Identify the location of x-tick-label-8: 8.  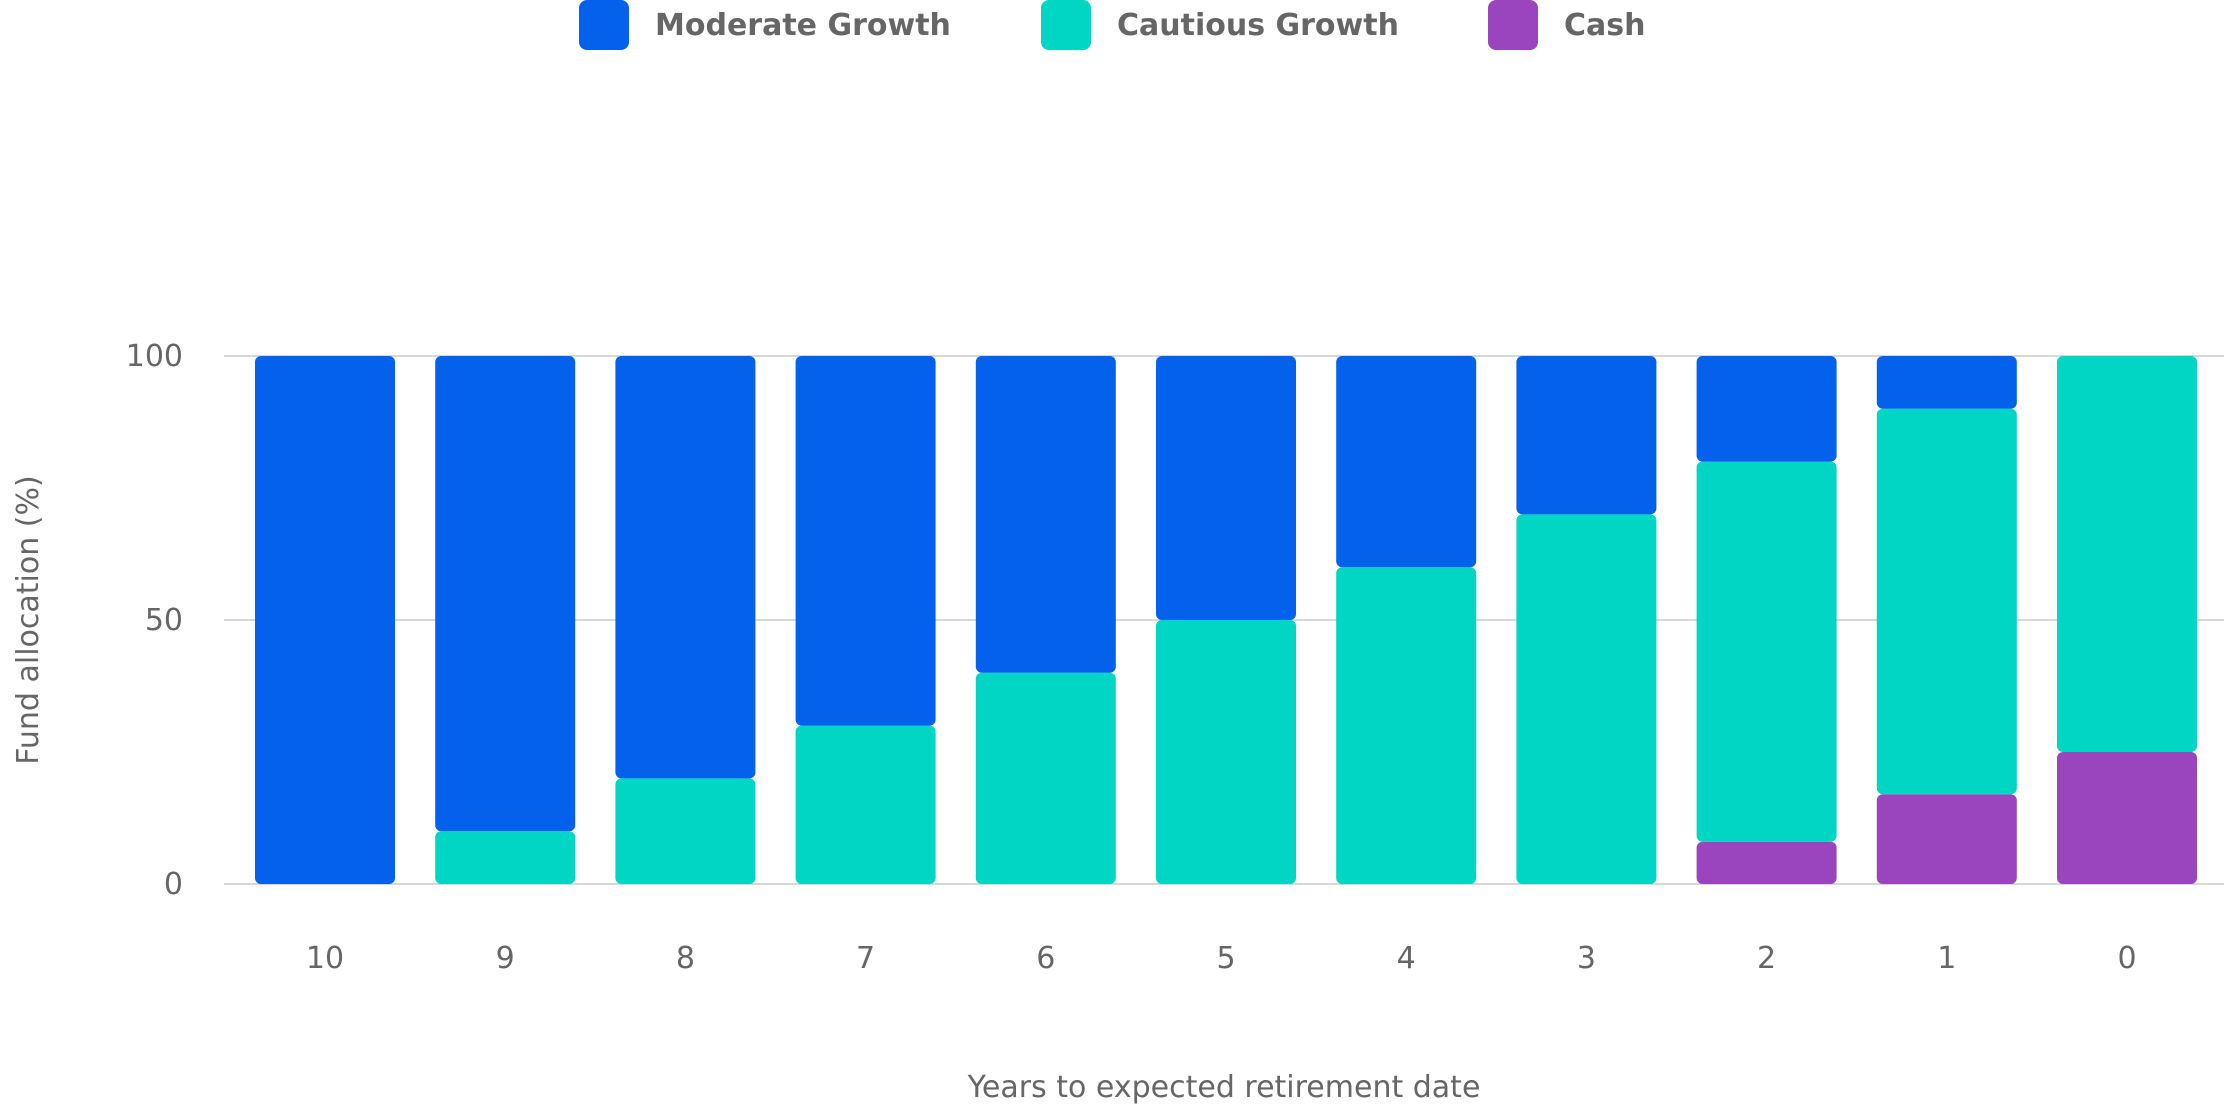
(685, 958).